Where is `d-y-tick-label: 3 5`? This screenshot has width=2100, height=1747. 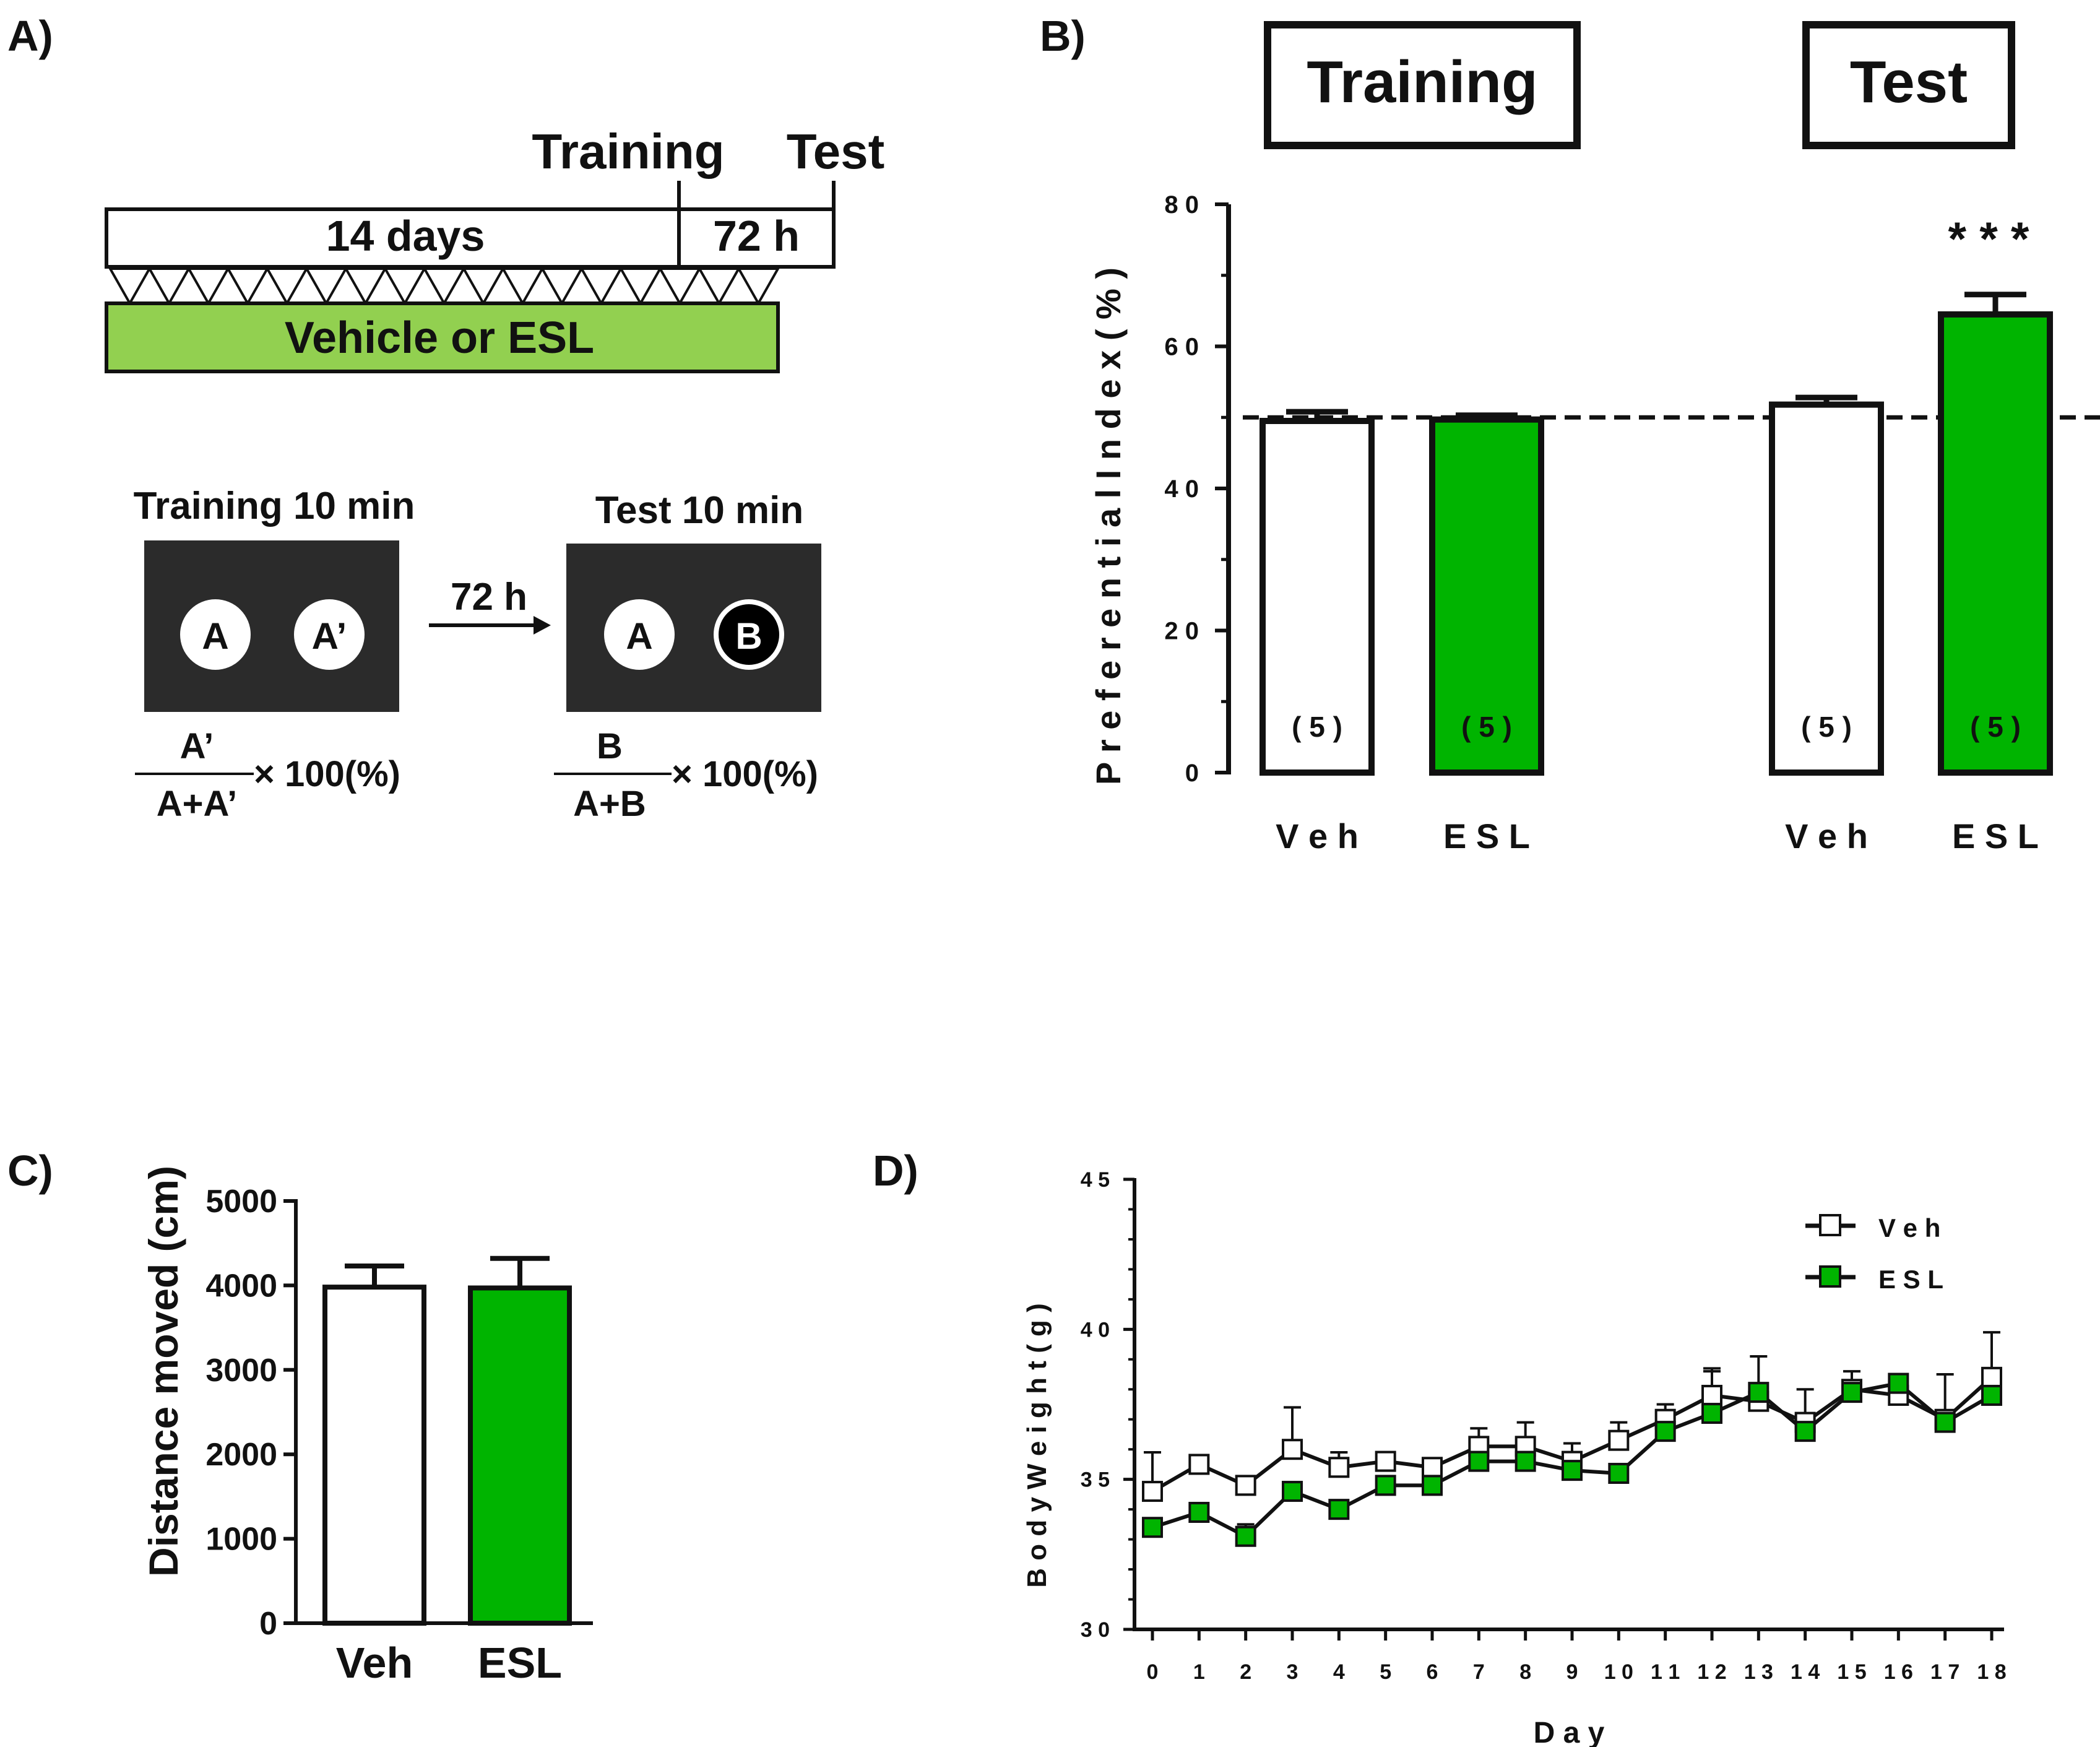 d-y-tick-label: 3 5 is located at coordinates (1095, 1480).